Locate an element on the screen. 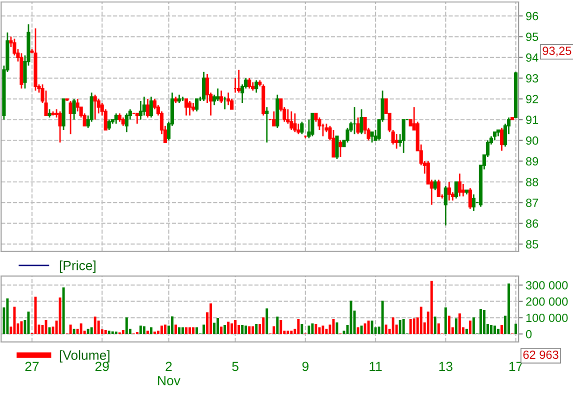 Image resolution: width=573 pixels, height=399 pixels. text: 93,25 is located at coordinates (557, 51).